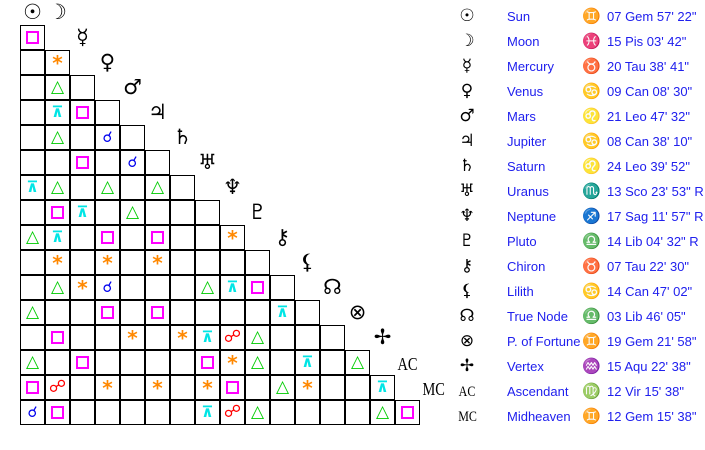  I want to click on position-row: ⚸ Lilith ♋ 14 Can 47' 02", so click(577, 292).